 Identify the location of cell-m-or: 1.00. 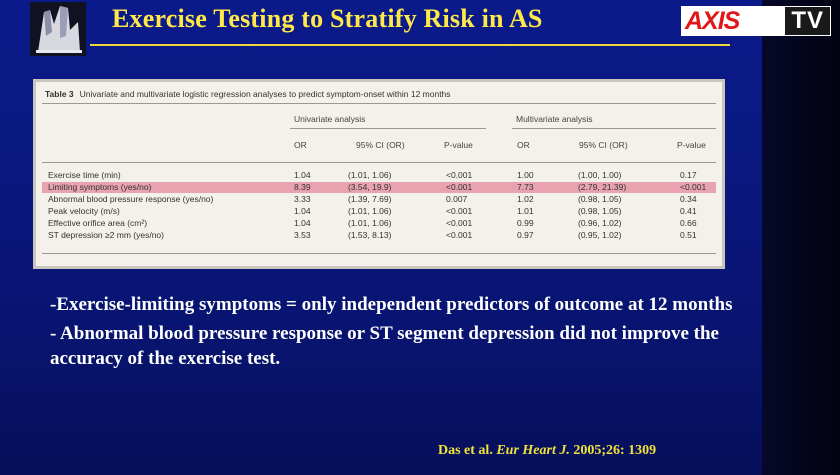
(525, 175).